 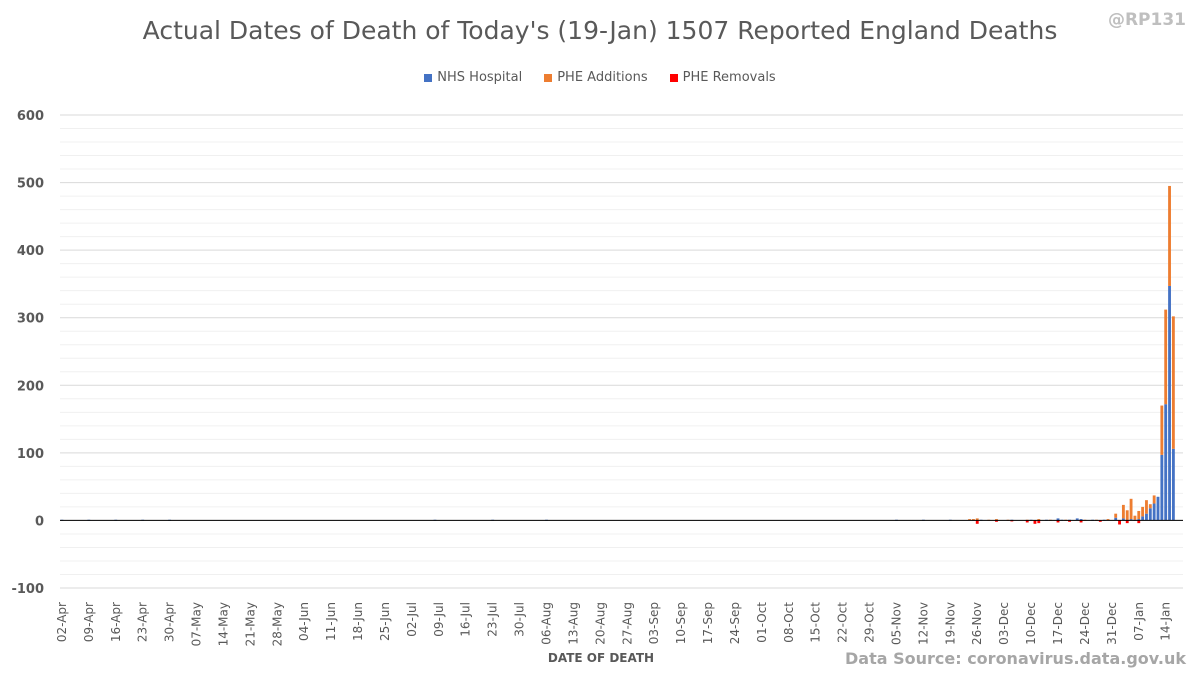 I want to click on y-tick-label: 200, so click(x=30, y=386).